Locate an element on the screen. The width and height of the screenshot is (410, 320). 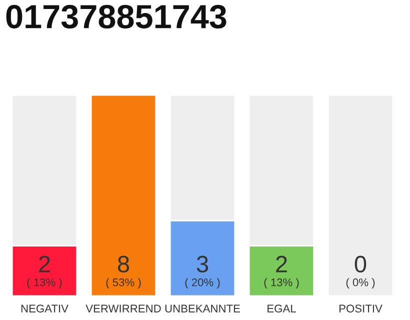
annotation: ( 53% ) is located at coordinates (123, 283).